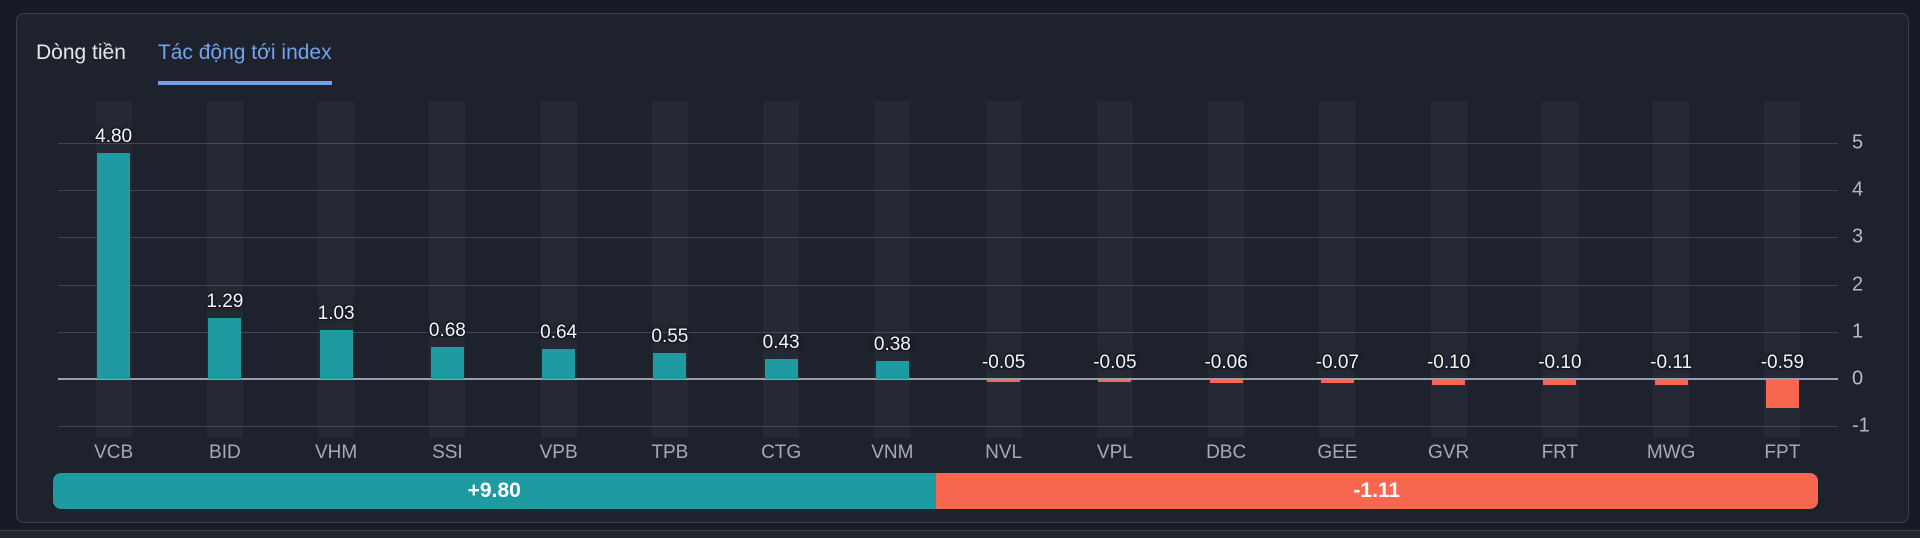 Image resolution: width=1920 pixels, height=538 pixels. What do you see at coordinates (244, 63) in the screenshot?
I see `tab-tac-dong-toi-index: Tác động tới index` at bounding box center [244, 63].